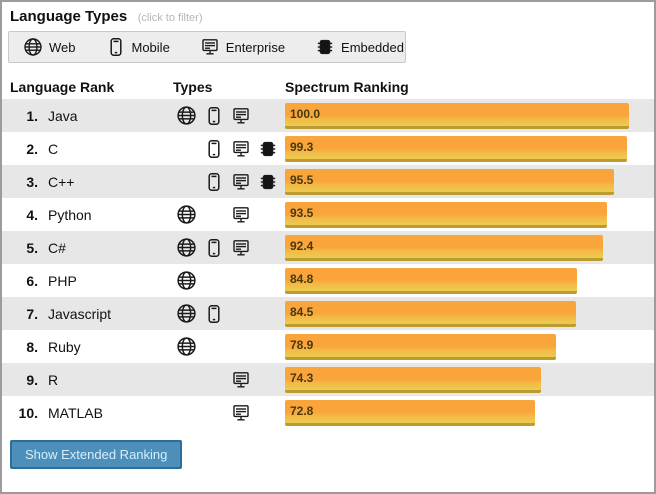 This screenshot has height=494, width=656. Describe the element at coordinates (302, 411) in the screenshot. I see `ranking-score-label: 72.8` at that location.